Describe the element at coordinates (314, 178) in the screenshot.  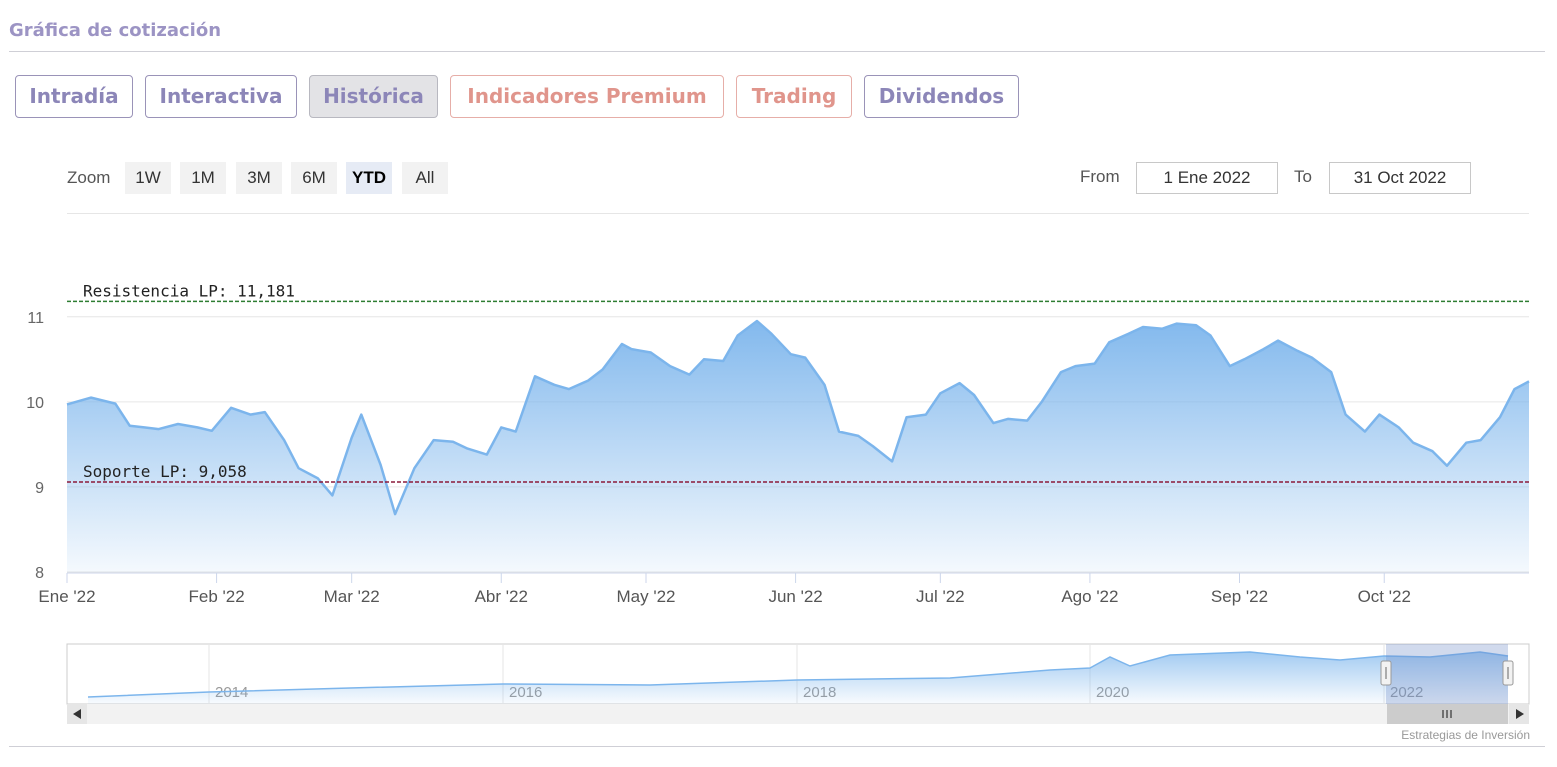
I see `zoom-6m-button: 6M` at that location.